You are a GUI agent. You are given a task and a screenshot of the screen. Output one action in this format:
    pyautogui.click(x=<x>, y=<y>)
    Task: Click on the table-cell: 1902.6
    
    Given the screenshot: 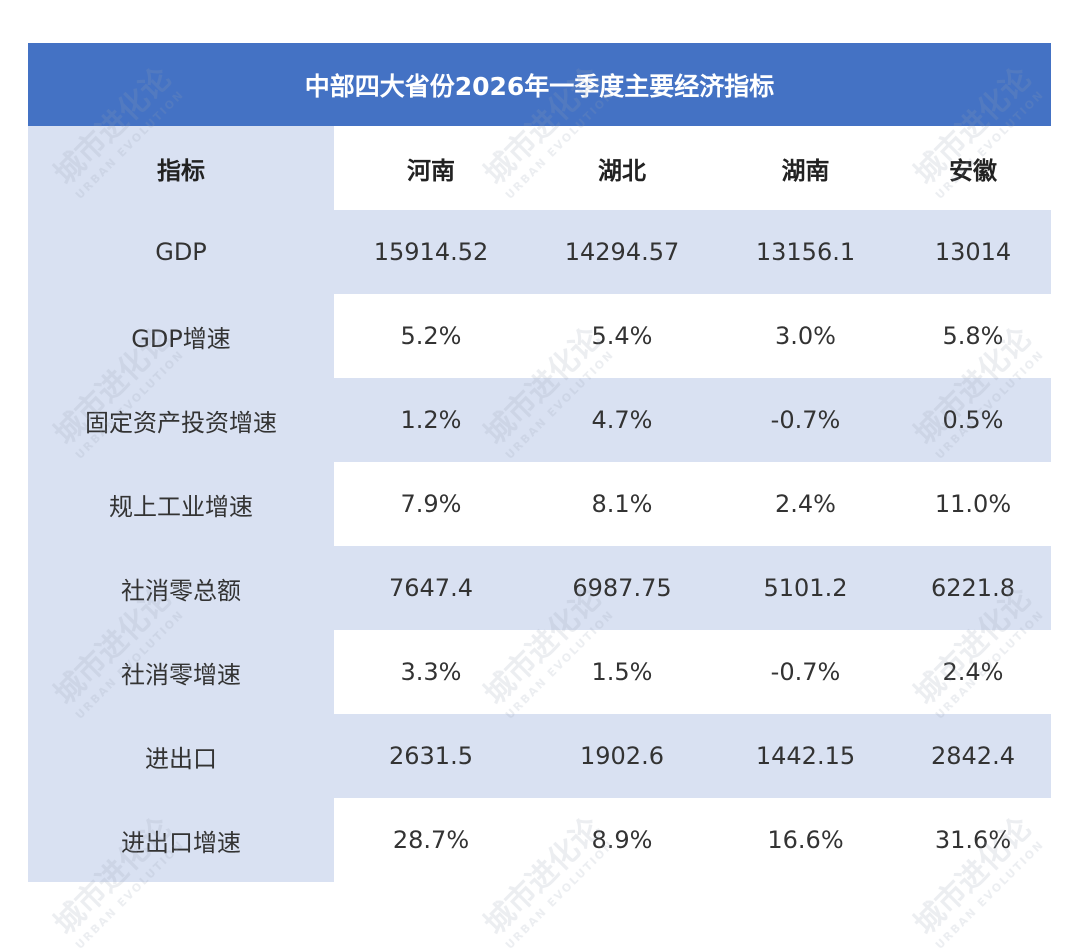 What is the action you would take?
    pyautogui.click(x=622, y=756)
    